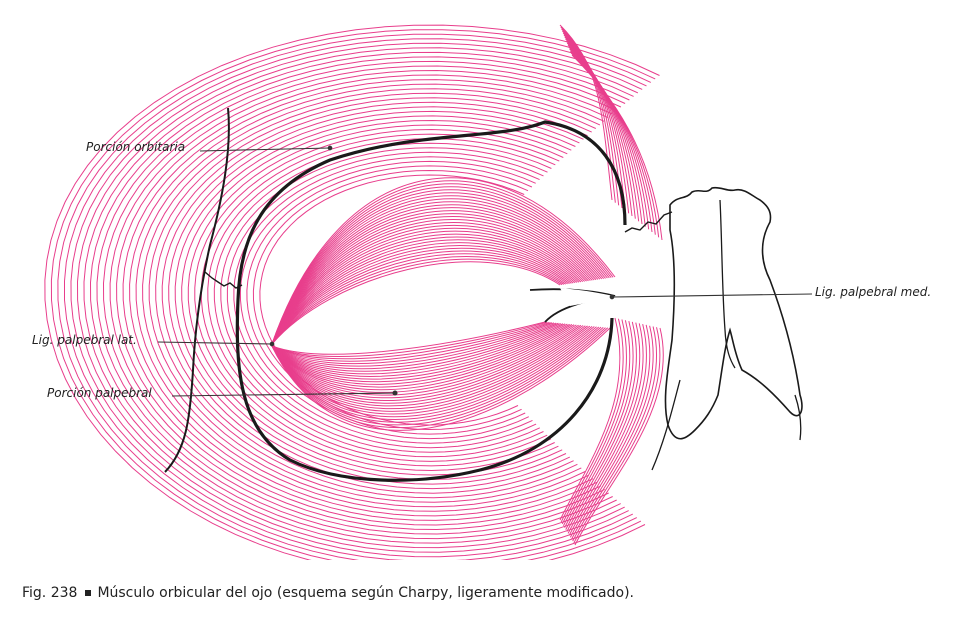  Describe the element at coordinates (726, 425) in the screenshot. I see `maxilla-contour` at that location.